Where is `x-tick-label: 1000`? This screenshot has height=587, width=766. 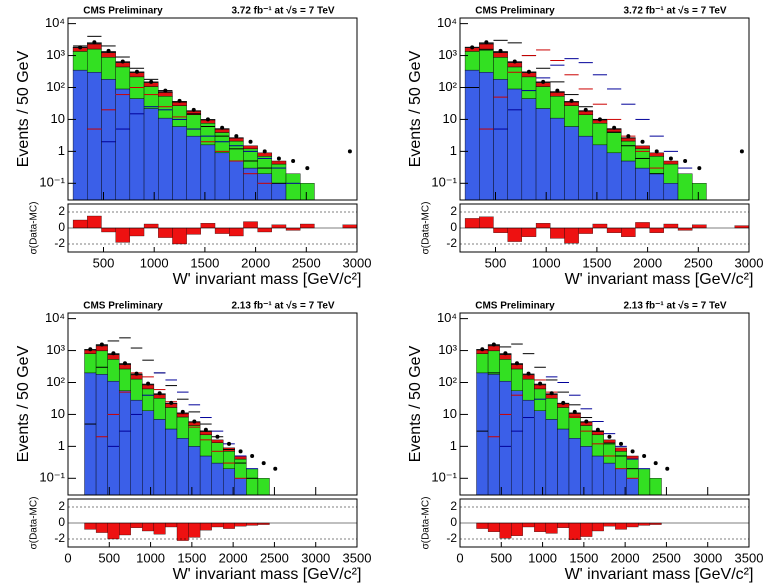
x-tick-label: 1000 is located at coordinates (154, 262).